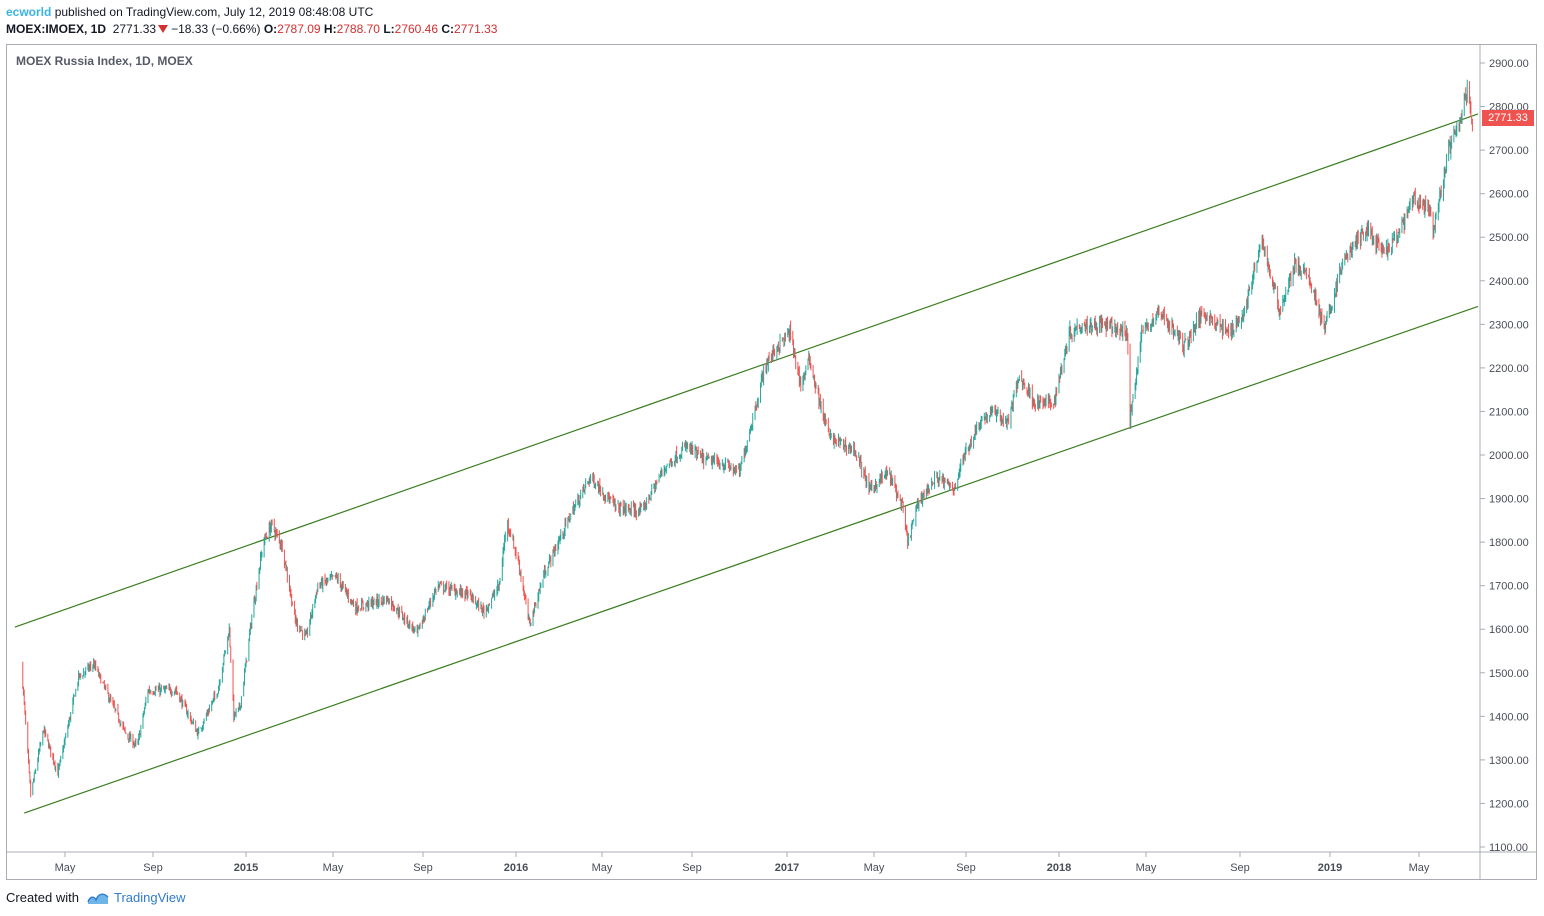  Describe the element at coordinates (56, 29) in the screenshot. I see `symbol-label: MOEX:IMOEX, 1D` at that location.